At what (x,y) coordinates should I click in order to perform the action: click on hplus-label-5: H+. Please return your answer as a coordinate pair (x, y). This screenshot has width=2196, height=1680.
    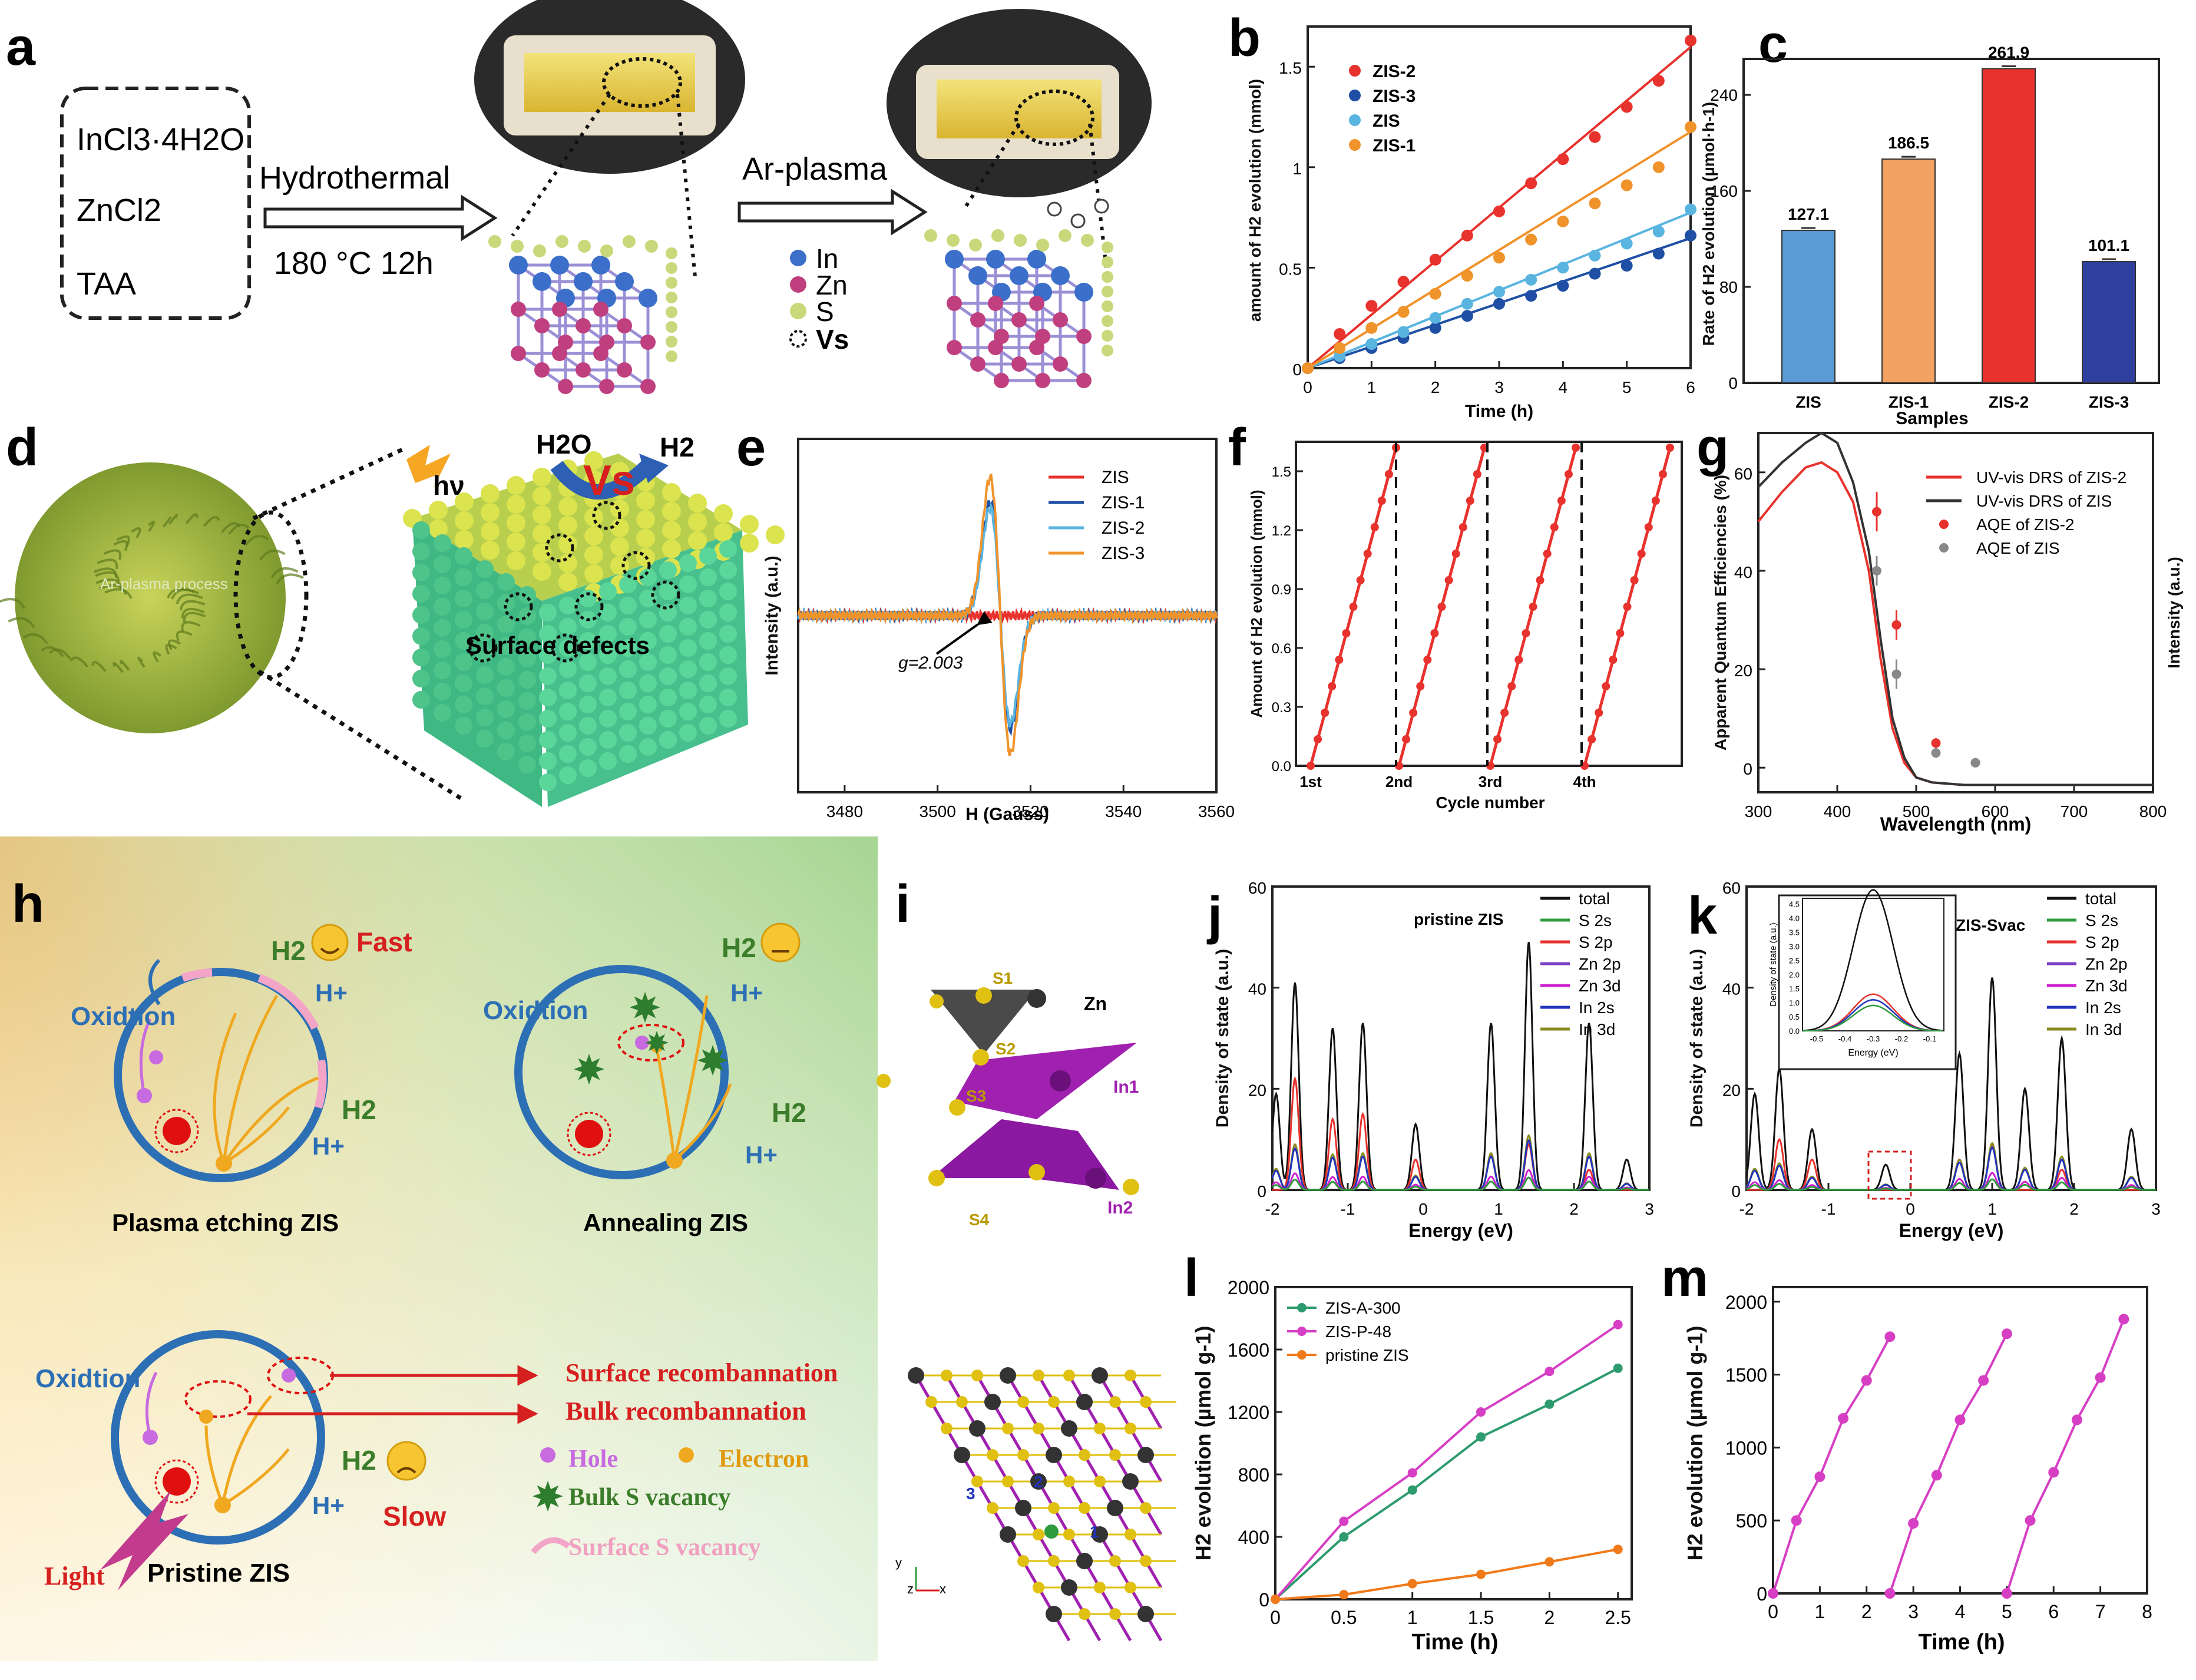
    Looking at the image, I should click on (328, 1505).